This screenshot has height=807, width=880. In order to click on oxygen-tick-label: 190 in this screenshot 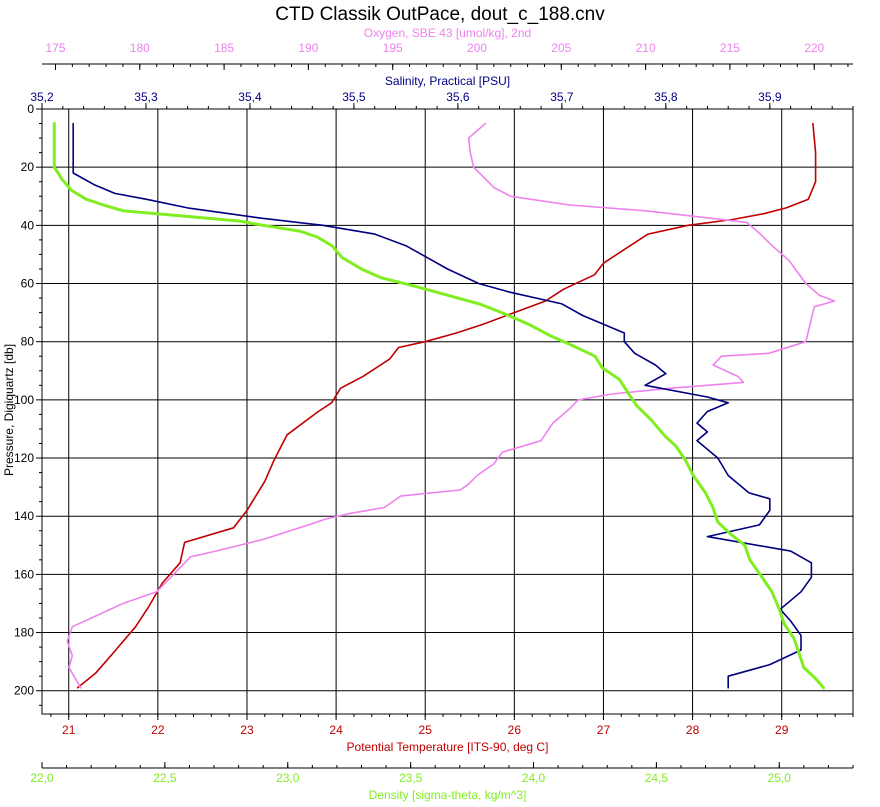, I will do `click(308, 48)`.